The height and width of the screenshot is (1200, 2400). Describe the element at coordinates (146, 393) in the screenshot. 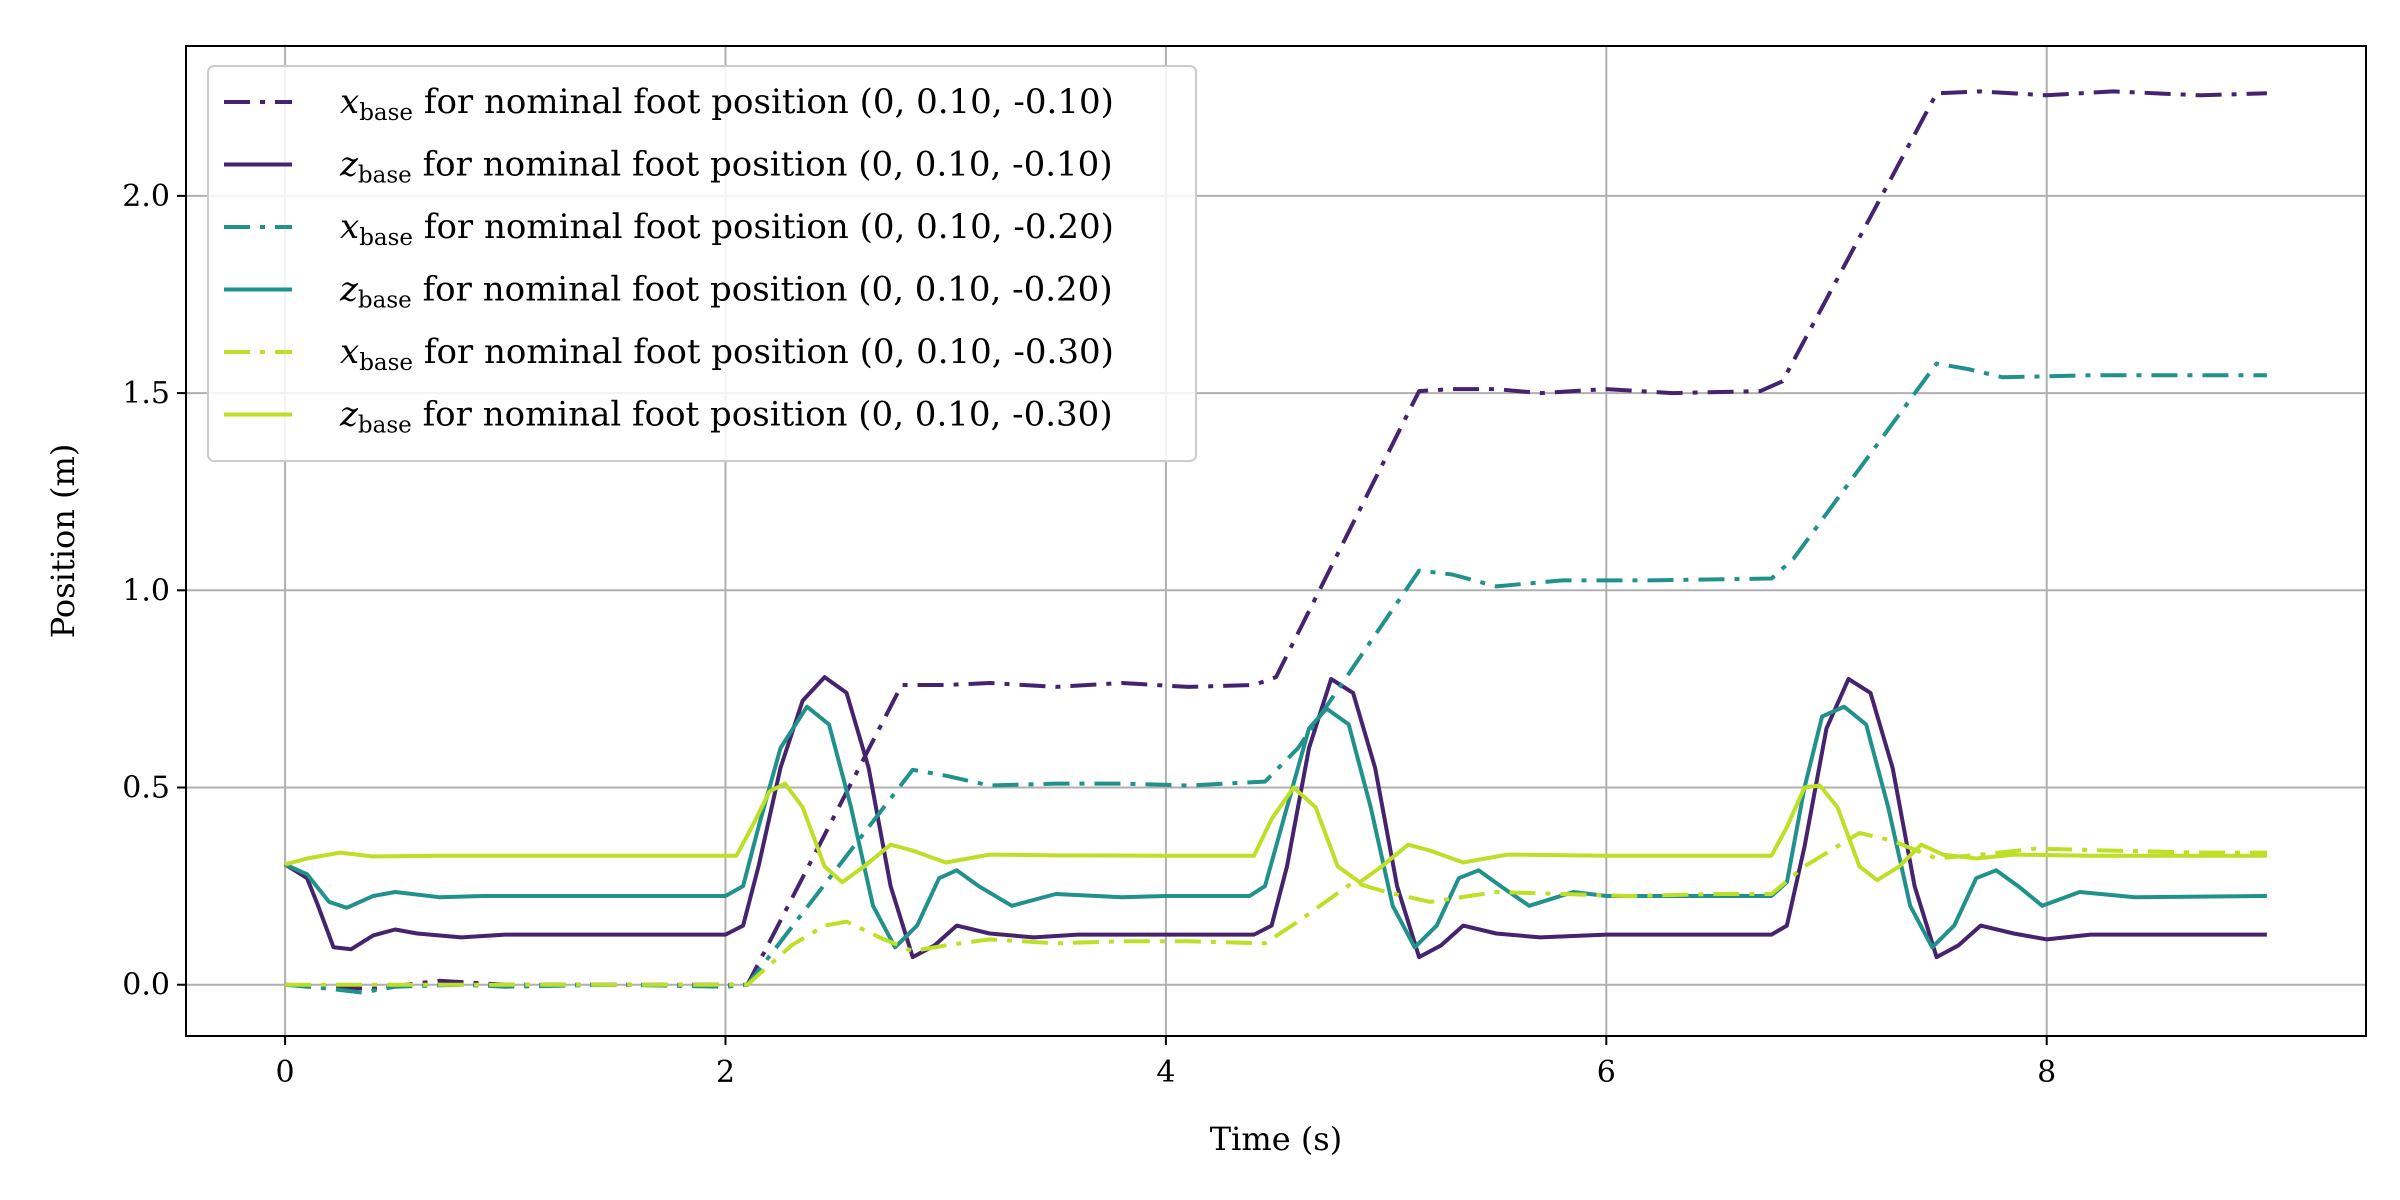

I see `y-tick-label: 1.5` at that location.